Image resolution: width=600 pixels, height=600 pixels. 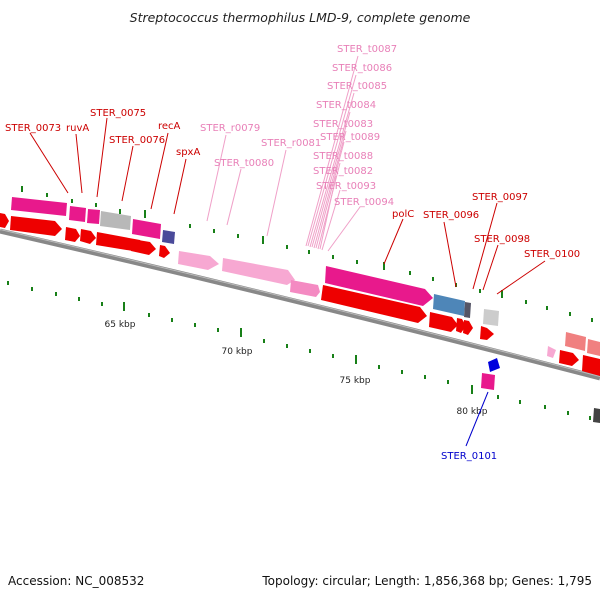 What do you see at coordinates (350, 137) in the screenshot?
I see `gene-label-ster-t0089: STER_t0089` at bounding box center [350, 137].